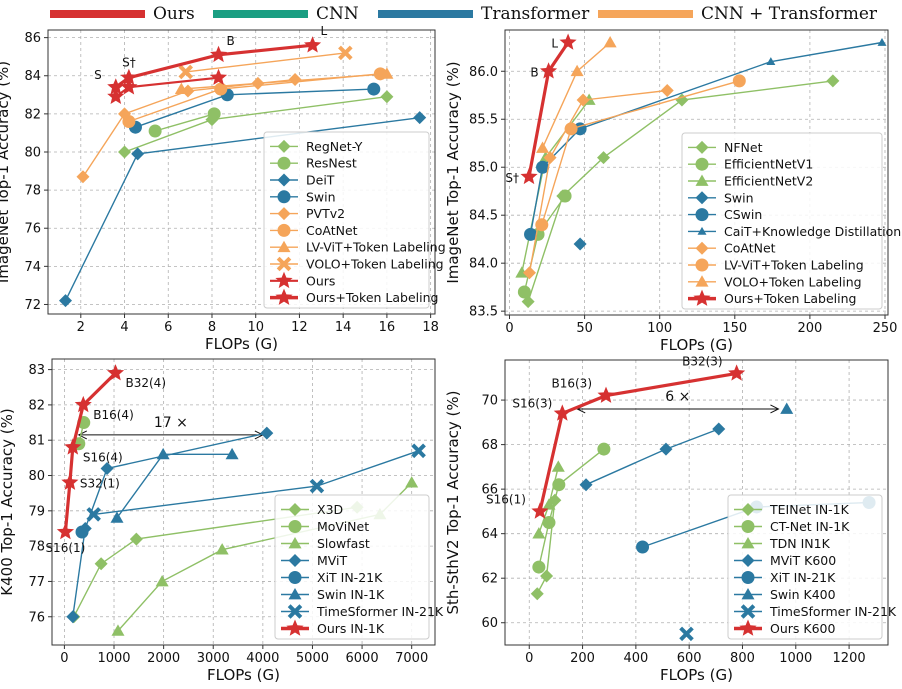 The height and width of the screenshot is (689, 902). I want to click on legend-entry: Swin IN-1K, so click(333, 594).